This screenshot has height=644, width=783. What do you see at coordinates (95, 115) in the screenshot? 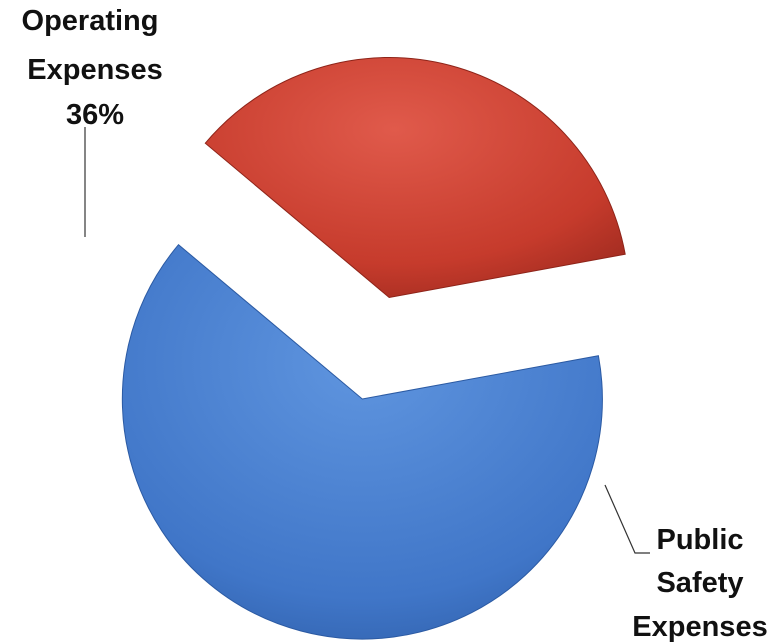
I see `slice-value-operating: 36%` at bounding box center [95, 115].